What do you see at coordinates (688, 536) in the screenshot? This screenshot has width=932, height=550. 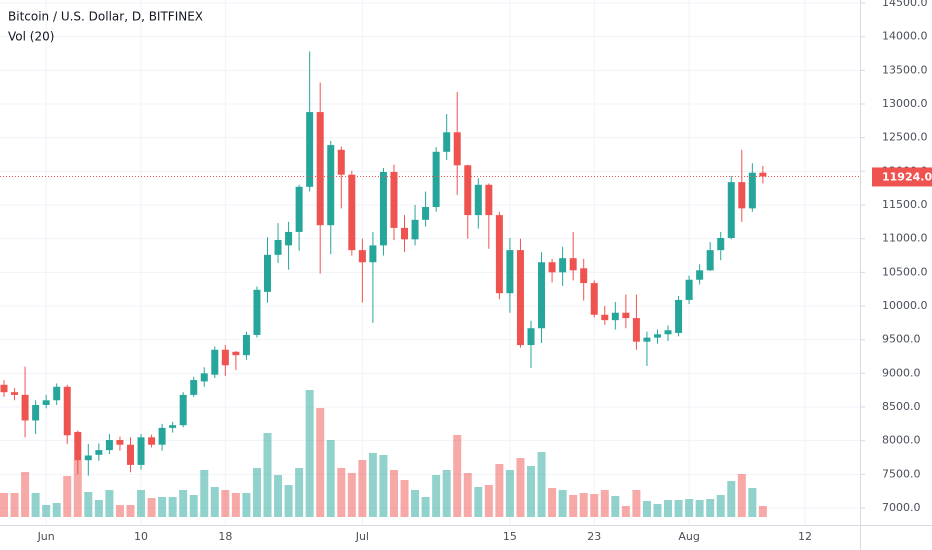 I see `x-tick-label: Aug` at bounding box center [688, 536].